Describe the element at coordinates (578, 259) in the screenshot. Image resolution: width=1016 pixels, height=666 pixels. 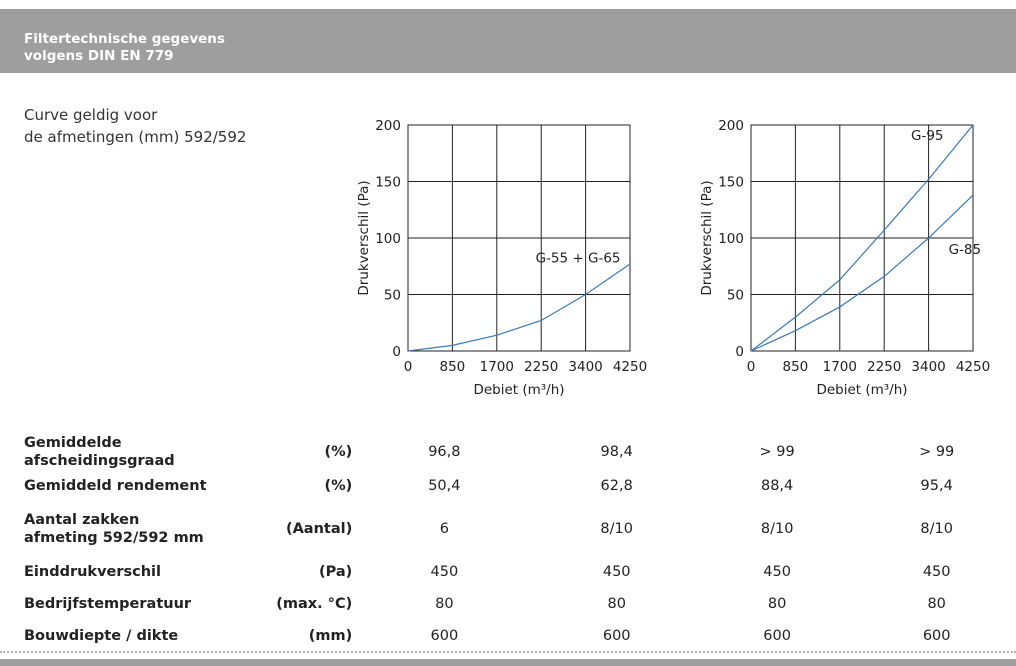
I see `series-label: G-55 + G-65` at that location.